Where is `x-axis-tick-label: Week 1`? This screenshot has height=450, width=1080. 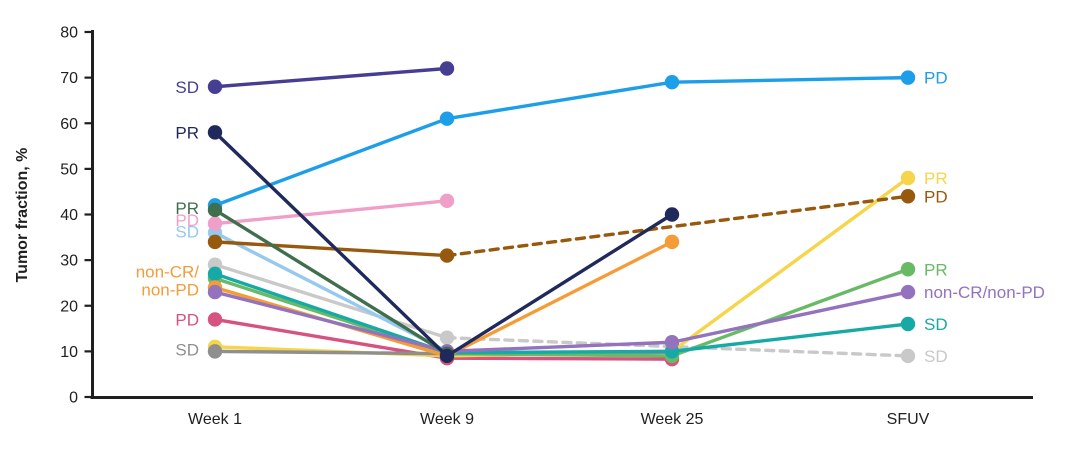
x-axis-tick-label: Week 1 is located at coordinates (215, 419).